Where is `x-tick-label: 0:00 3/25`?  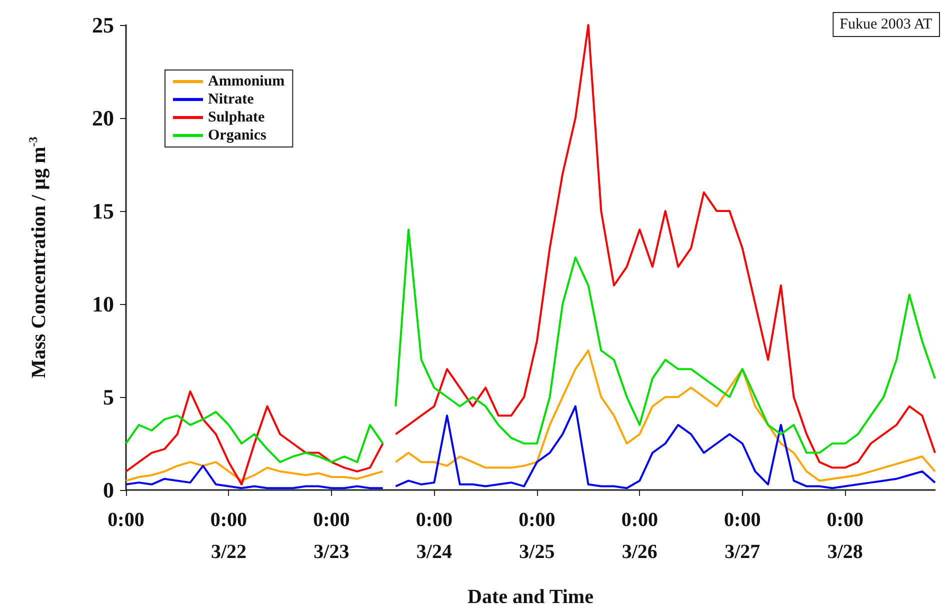
x-tick-label: 0:00 3/25 is located at coordinates (537, 536).